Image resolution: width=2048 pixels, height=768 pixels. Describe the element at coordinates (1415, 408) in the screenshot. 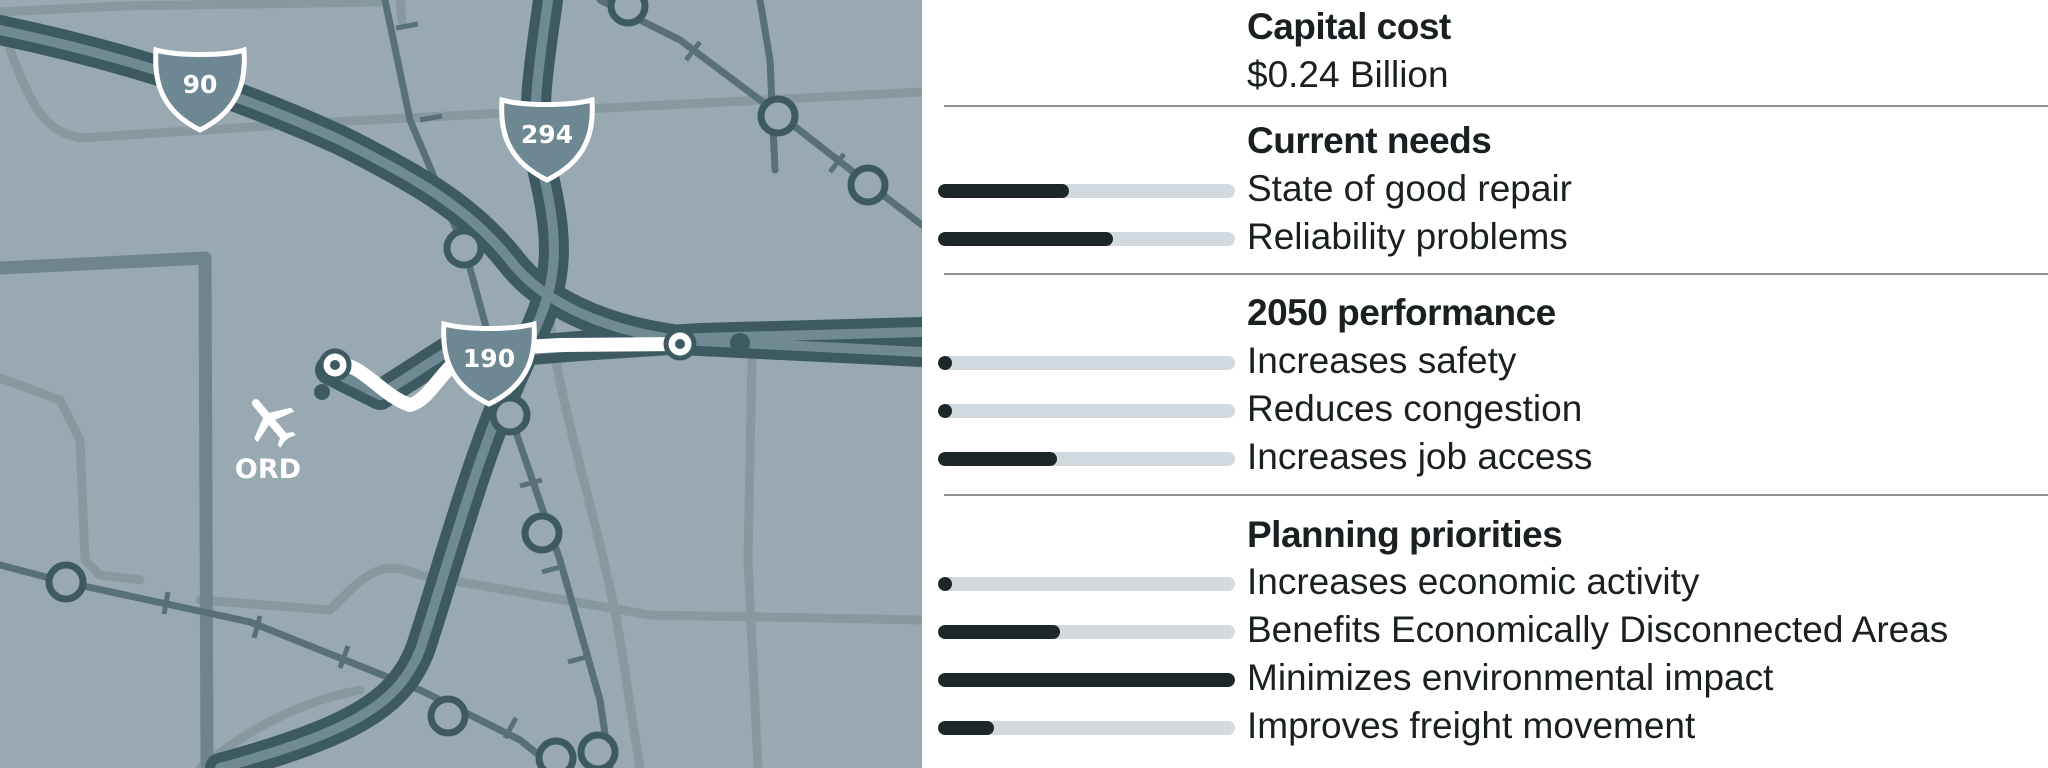

I see `metric-label: Reduces congestion` at that location.